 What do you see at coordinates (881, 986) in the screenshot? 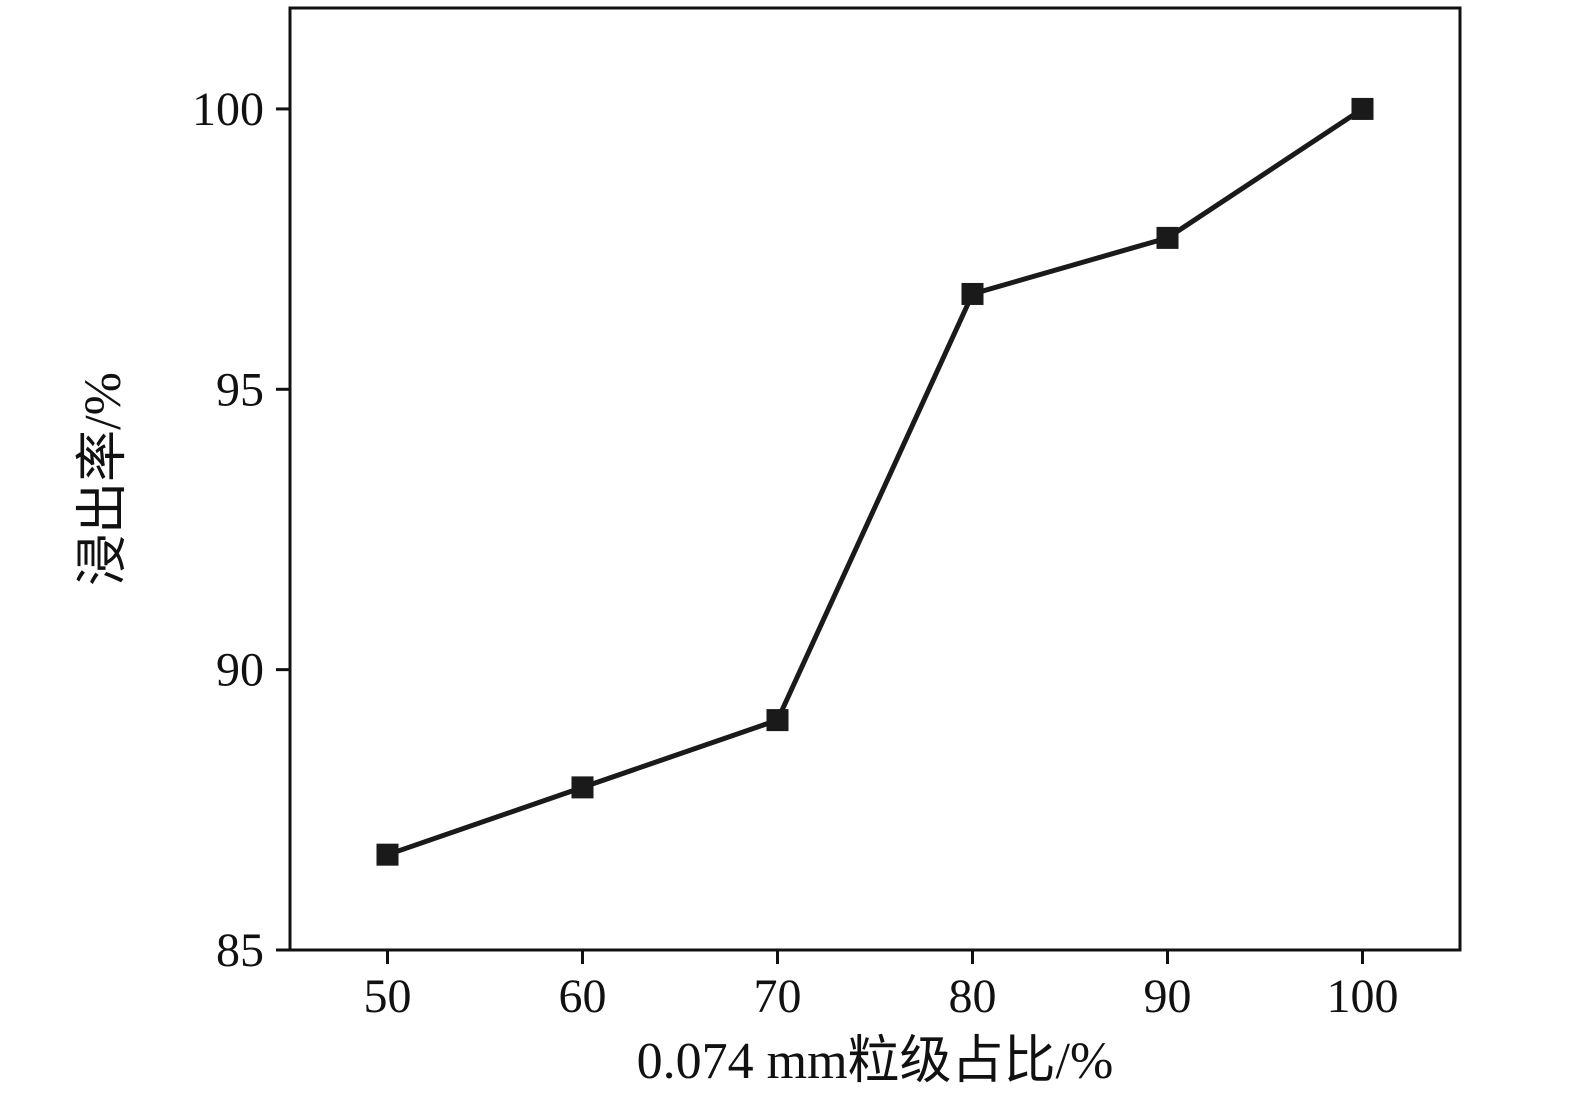
I see `x-axis-ticks: 50 60 70 80 90 100` at bounding box center [881, 986].